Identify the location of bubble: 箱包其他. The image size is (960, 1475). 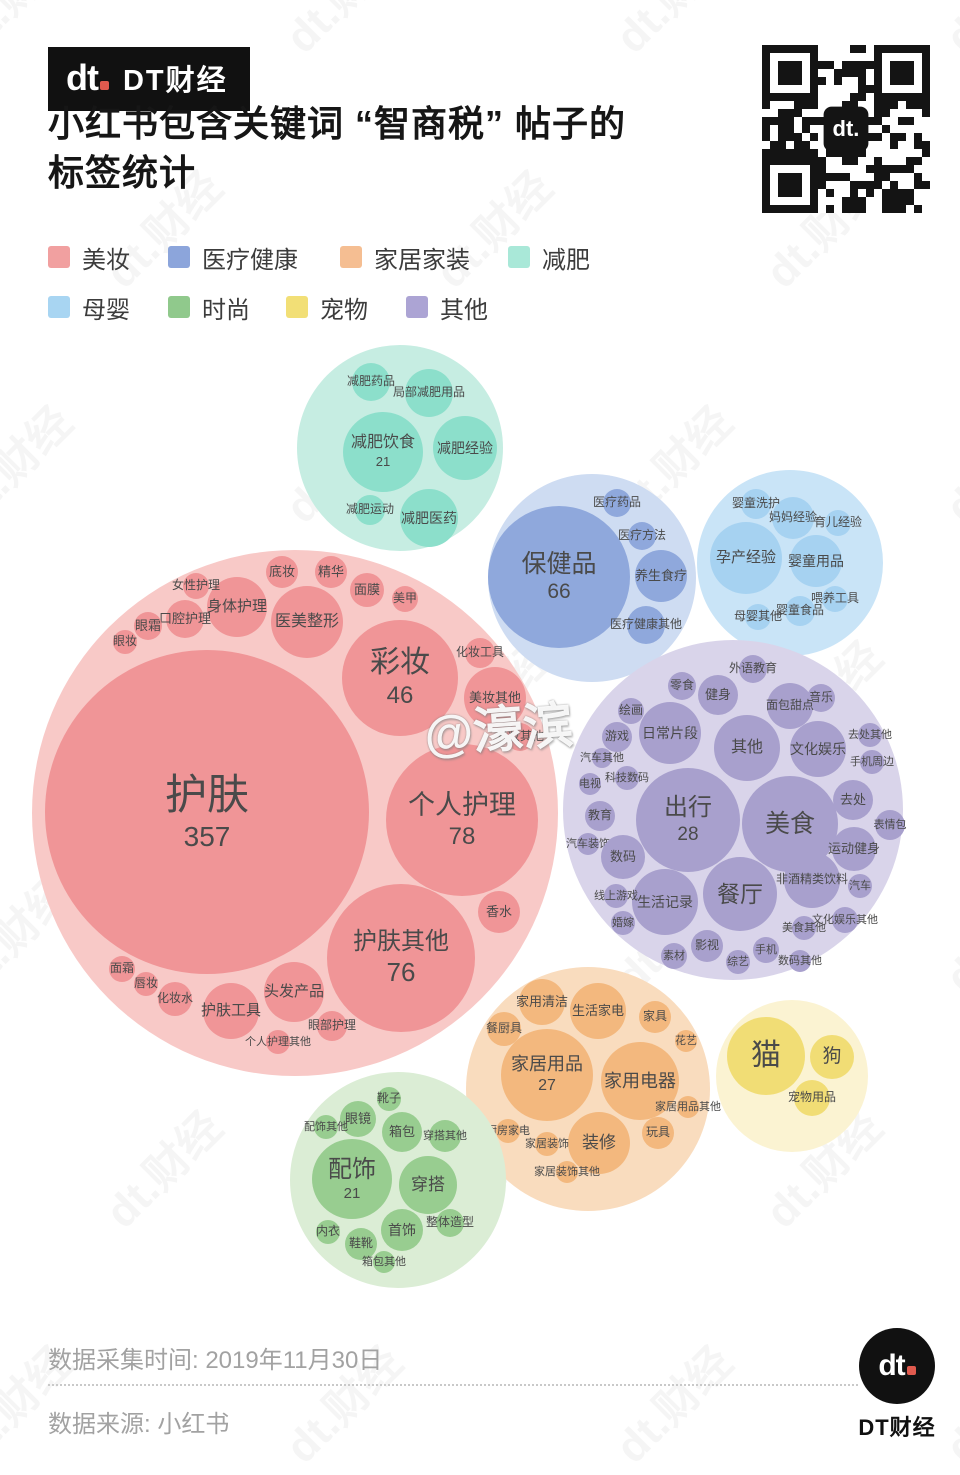
(384, 1262).